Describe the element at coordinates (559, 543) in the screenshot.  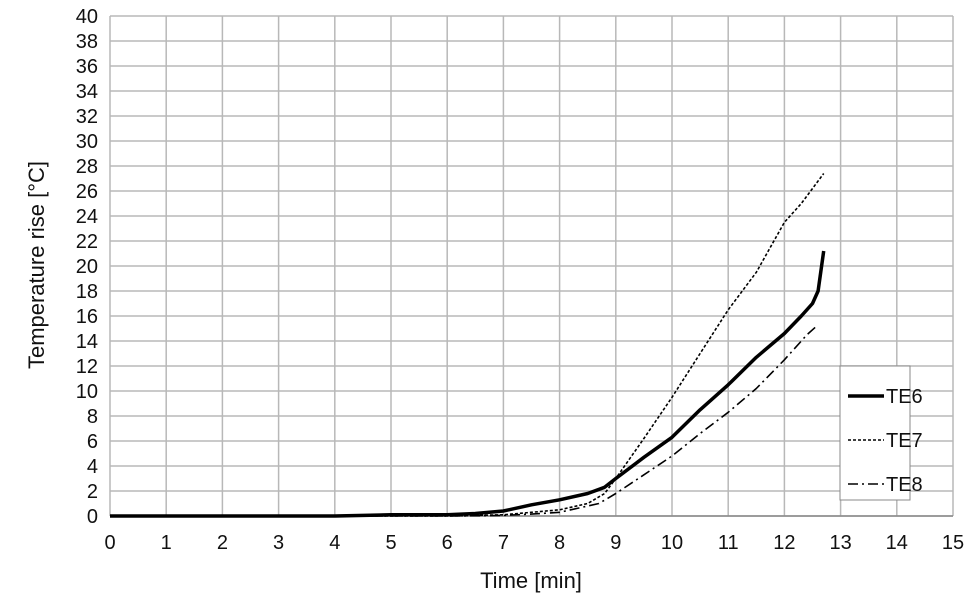
I see `x-tick-label: 8` at that location.